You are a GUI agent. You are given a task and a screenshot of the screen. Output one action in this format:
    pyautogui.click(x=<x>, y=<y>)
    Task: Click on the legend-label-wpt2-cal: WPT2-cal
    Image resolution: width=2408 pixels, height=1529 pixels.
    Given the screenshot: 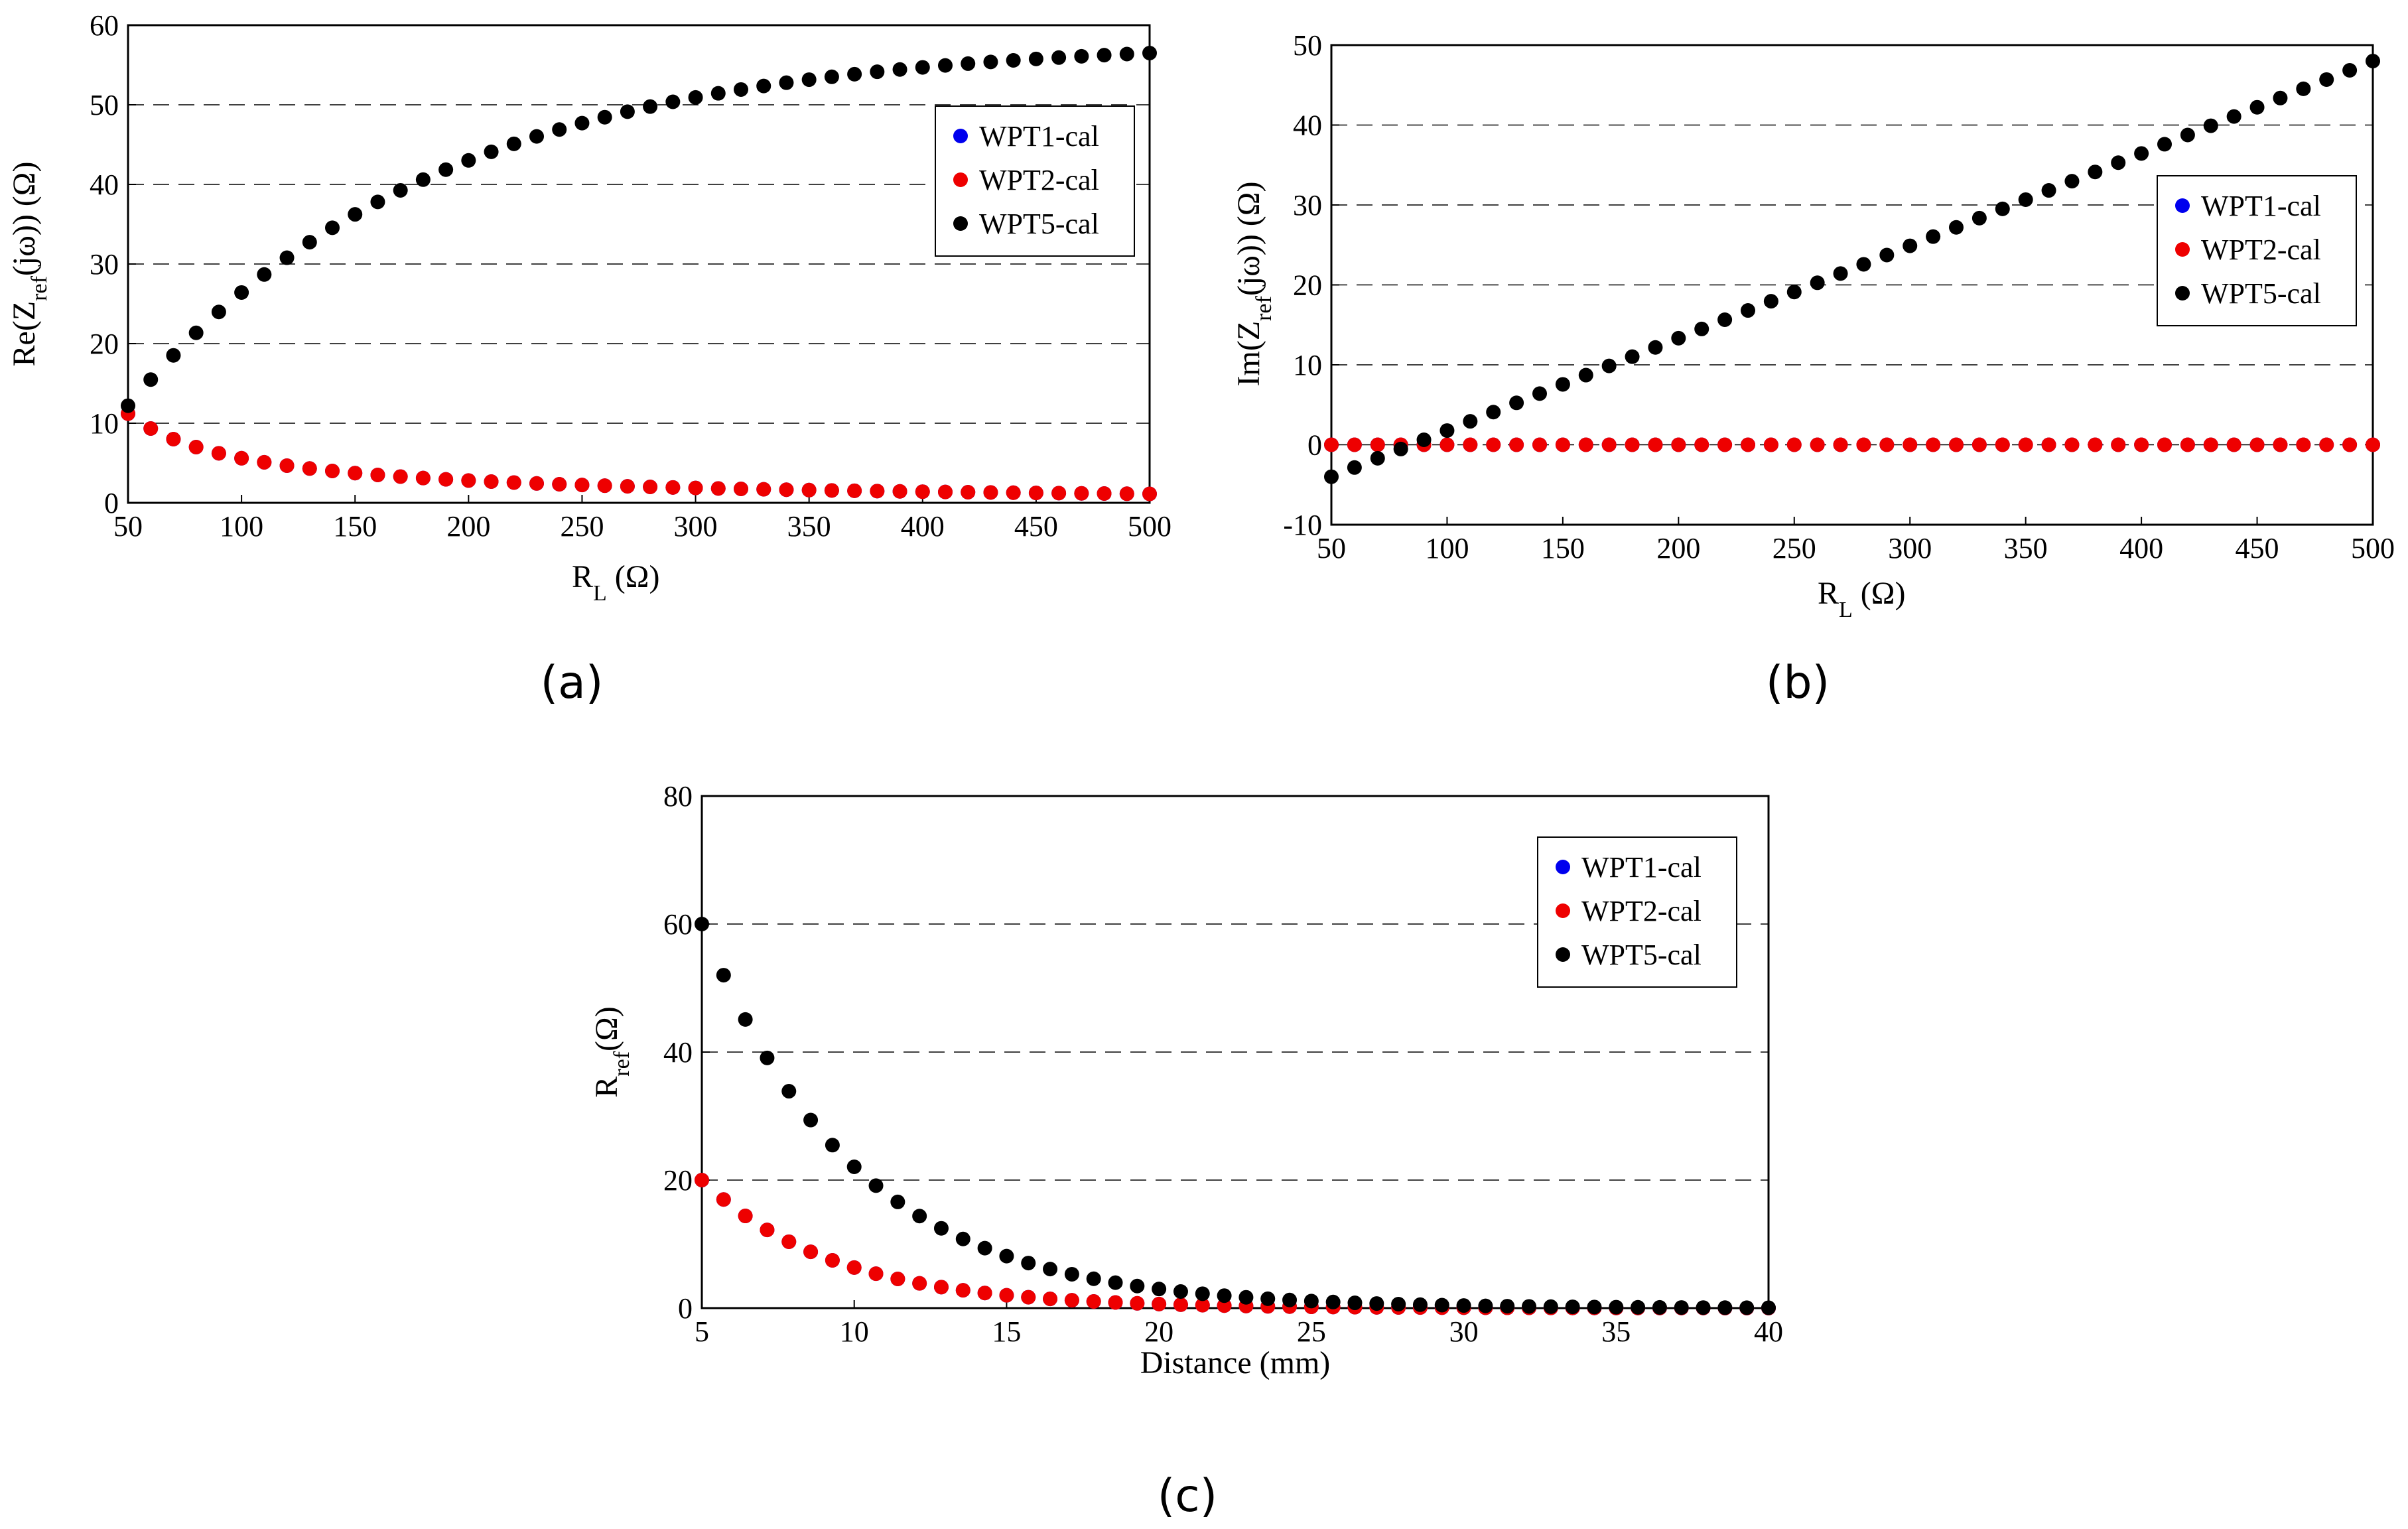 What is the action you would take?
    pyautogui.click(x=1641, y=911)
    